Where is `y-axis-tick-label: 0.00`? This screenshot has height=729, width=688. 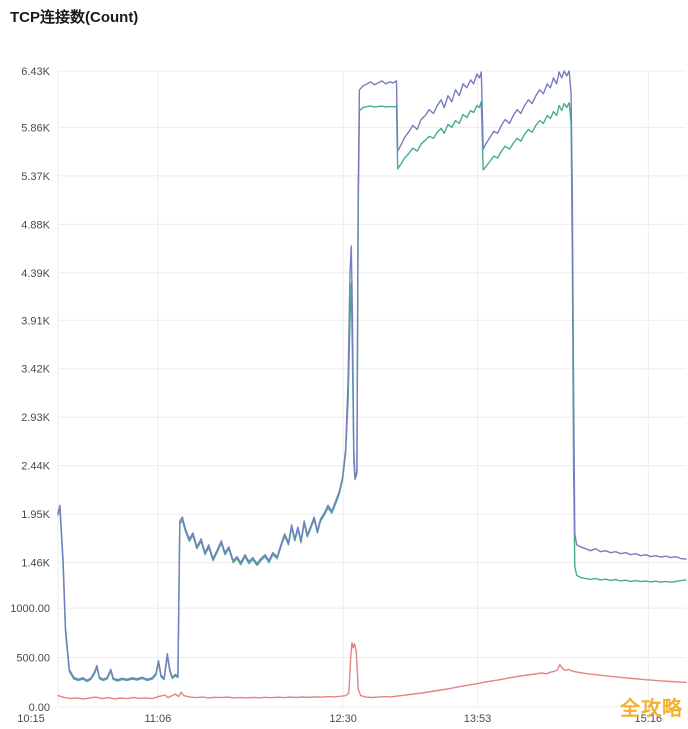 y-axis-tick-label: 0.00 is located at coordinates (39, 708).